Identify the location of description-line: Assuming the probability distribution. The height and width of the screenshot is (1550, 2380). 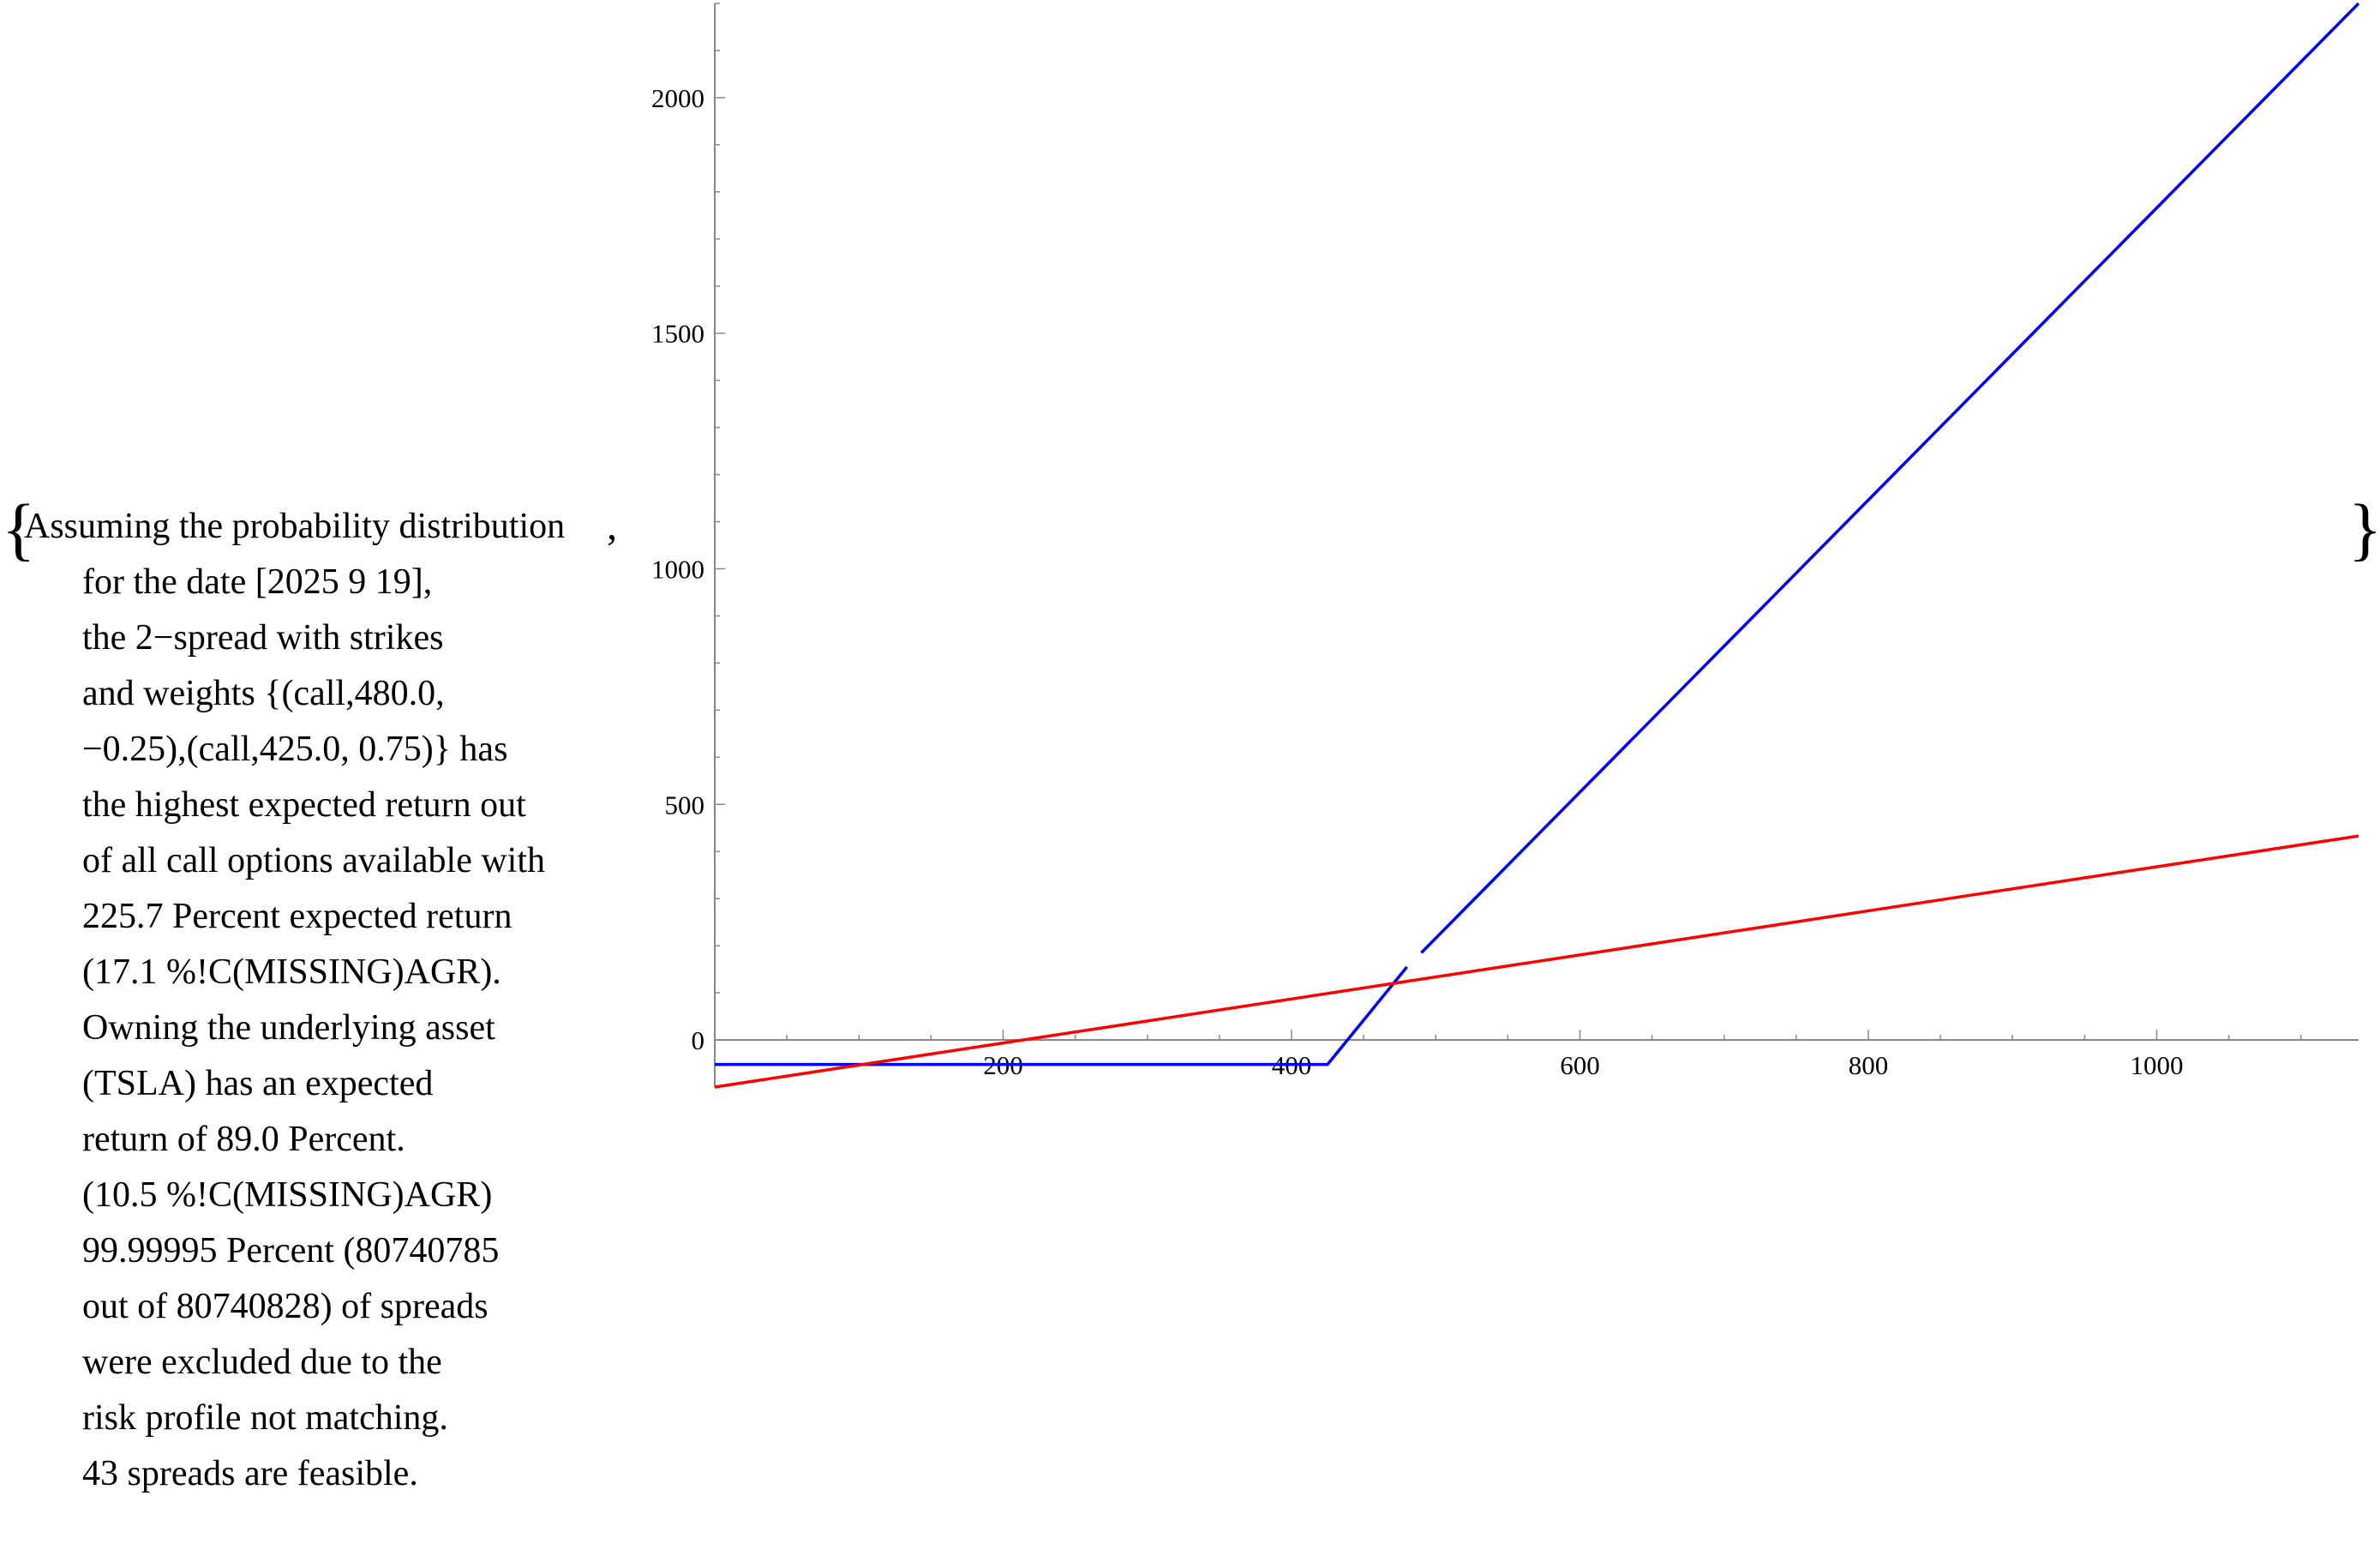
(295, 526).